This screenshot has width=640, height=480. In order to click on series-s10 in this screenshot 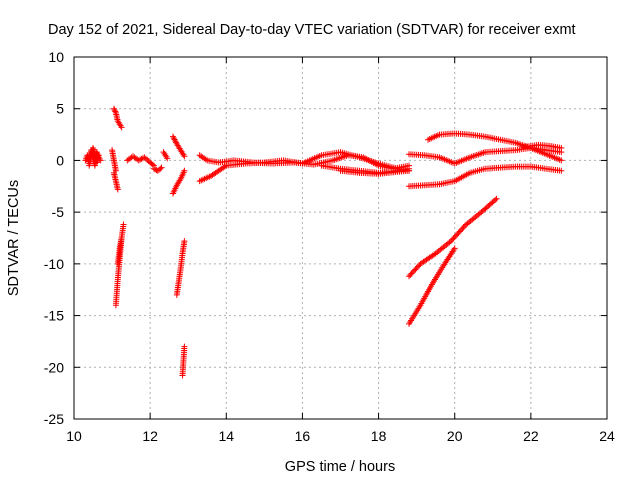, I will do `click(165, 155)`.